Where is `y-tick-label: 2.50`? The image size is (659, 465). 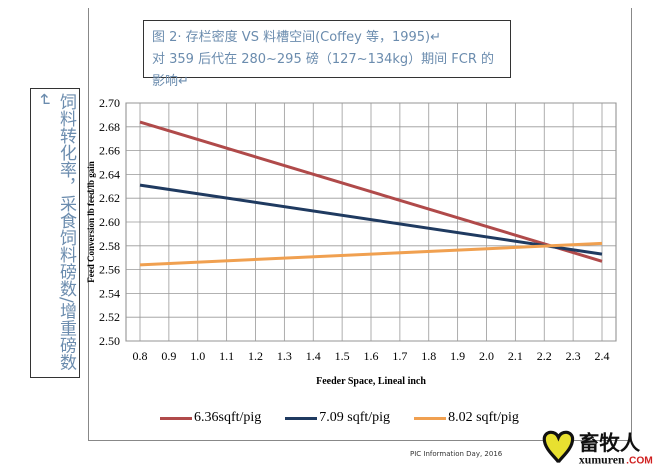
y-tick-label: 2.50 is located at coordinates (109, 341).